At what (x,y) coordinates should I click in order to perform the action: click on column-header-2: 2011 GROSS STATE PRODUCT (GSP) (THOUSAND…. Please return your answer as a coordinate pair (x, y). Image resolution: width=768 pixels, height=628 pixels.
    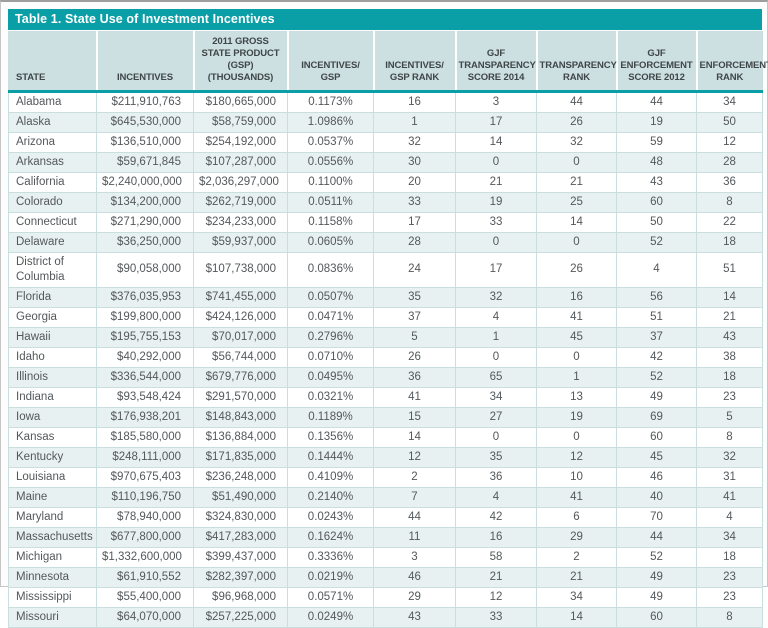
    Looking at the image, I should click on (240, 61).